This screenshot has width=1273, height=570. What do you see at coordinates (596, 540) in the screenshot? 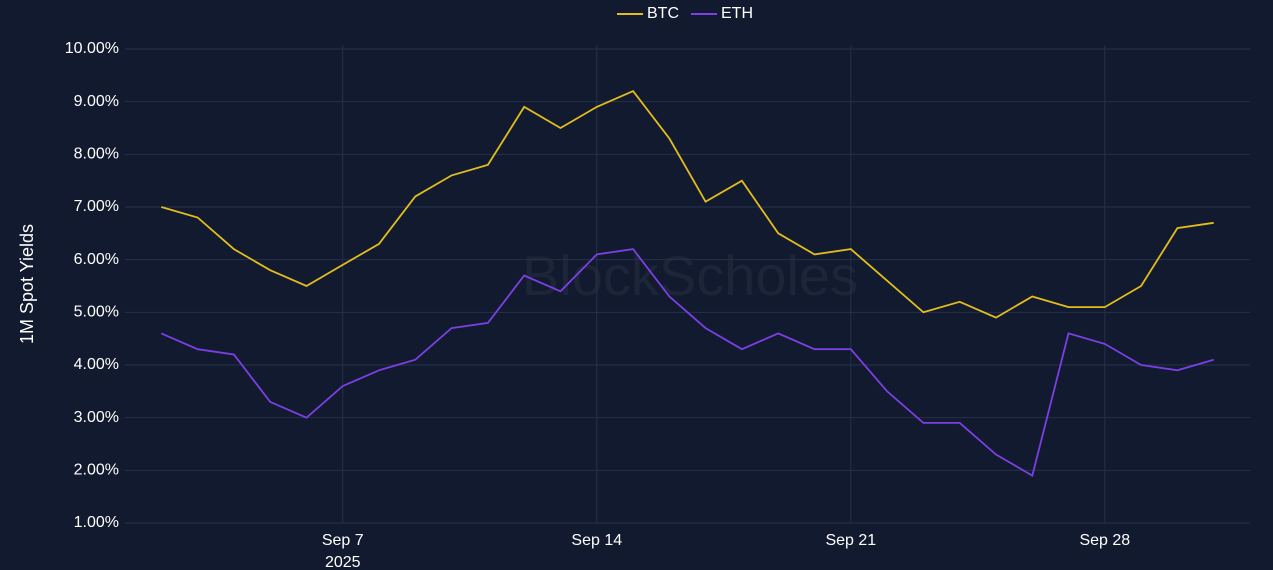
I see `x-tick-label: Sep 14` at bounding box center [596, 540].